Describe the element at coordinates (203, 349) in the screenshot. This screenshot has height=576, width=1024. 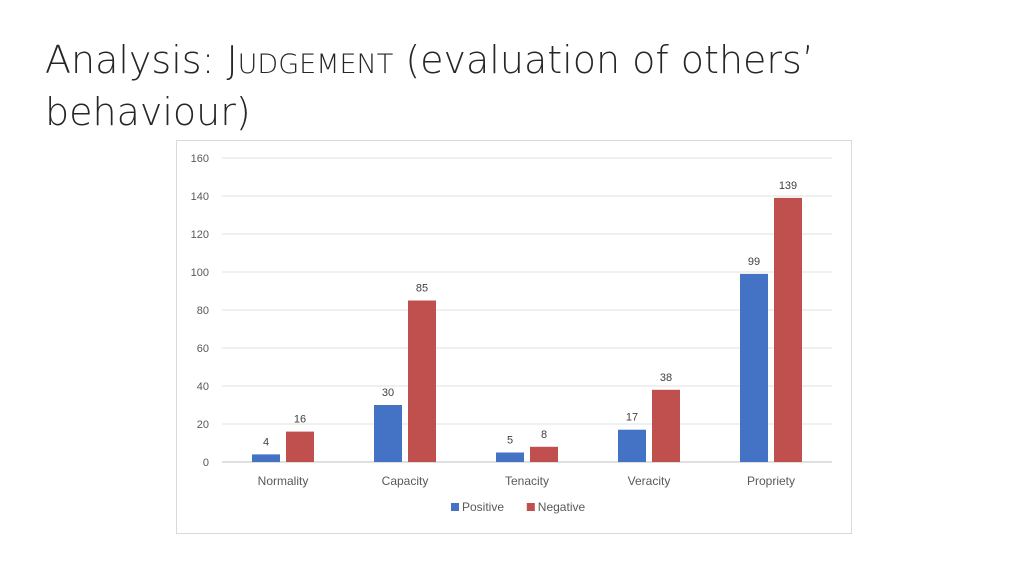
I see `y-tick-label: 60` at that location.